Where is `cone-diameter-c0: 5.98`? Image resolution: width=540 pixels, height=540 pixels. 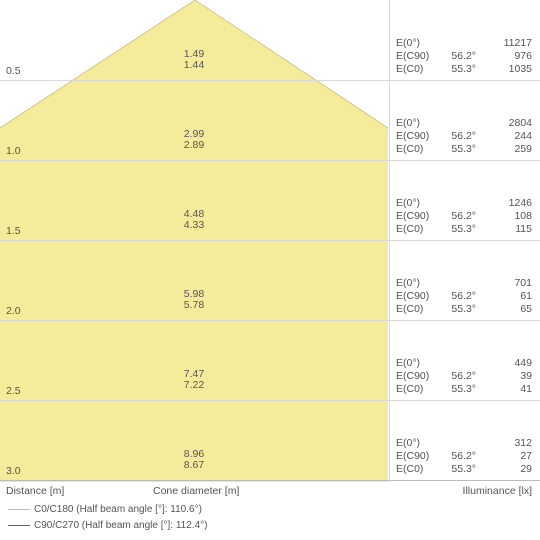 cone-diameter-c0: 5.98 is located at coordinates (194, 294).